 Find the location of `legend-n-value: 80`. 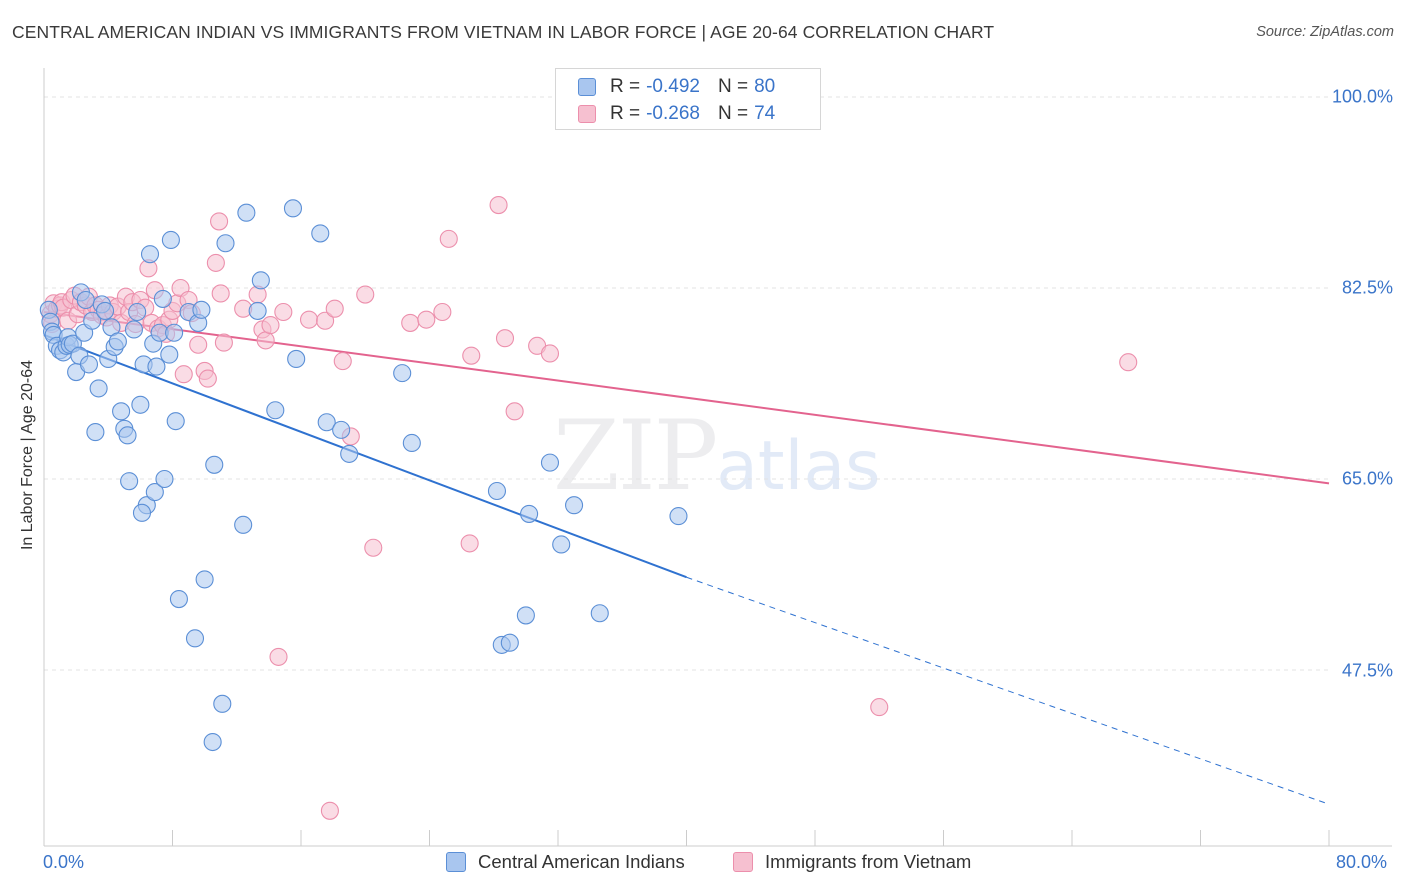

legend-n-value: 80 is located at coordinates (765, 86).